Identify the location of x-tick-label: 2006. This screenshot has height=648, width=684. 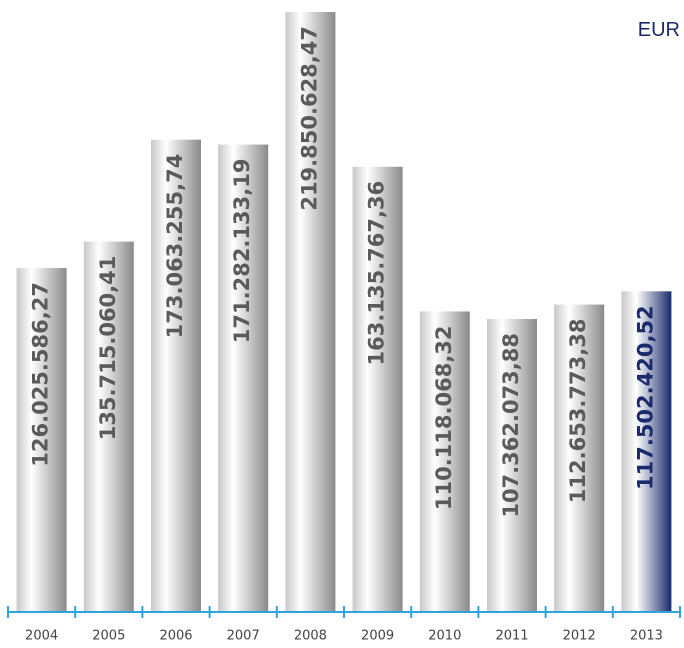
(175, 636).